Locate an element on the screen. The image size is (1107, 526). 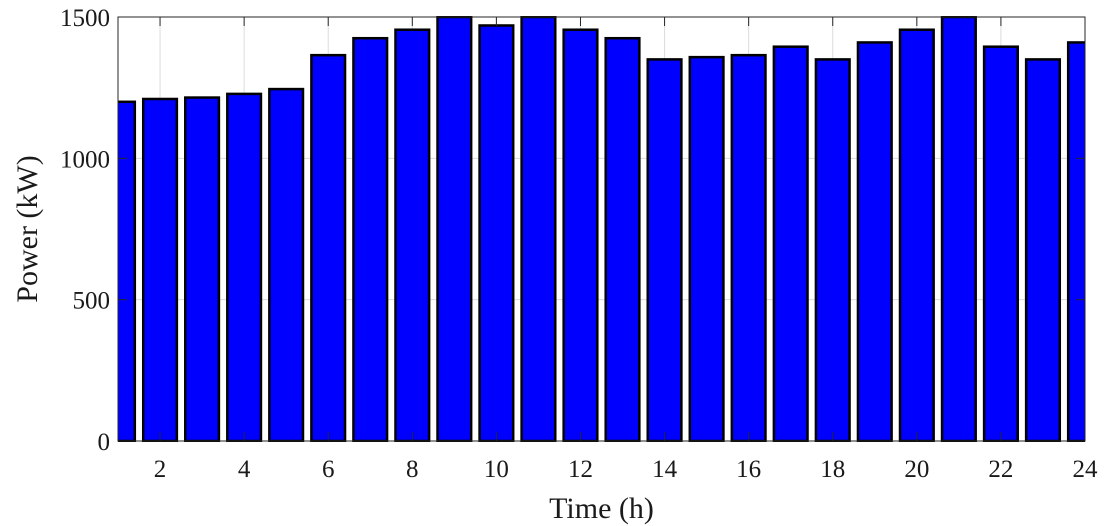
x-tick-label: 8 is located at coordinates (412, 469).